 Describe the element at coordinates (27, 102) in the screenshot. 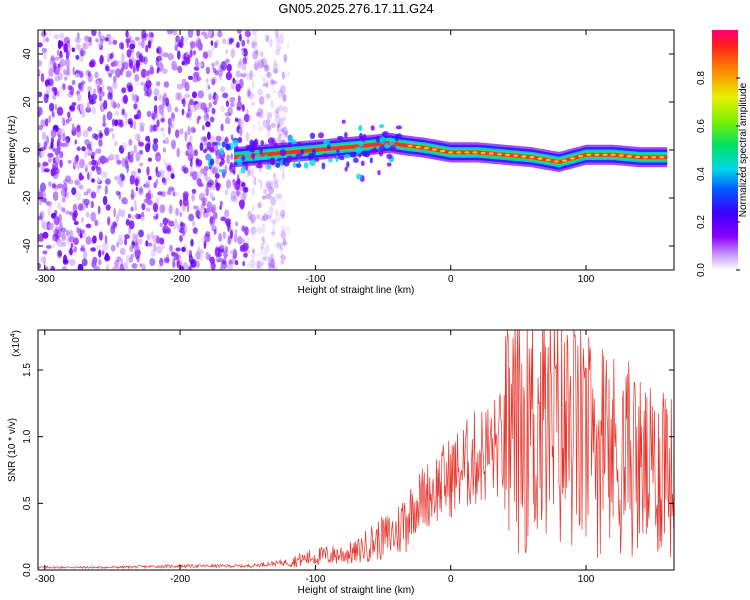

I see `y-tick-label: 20` at that location.